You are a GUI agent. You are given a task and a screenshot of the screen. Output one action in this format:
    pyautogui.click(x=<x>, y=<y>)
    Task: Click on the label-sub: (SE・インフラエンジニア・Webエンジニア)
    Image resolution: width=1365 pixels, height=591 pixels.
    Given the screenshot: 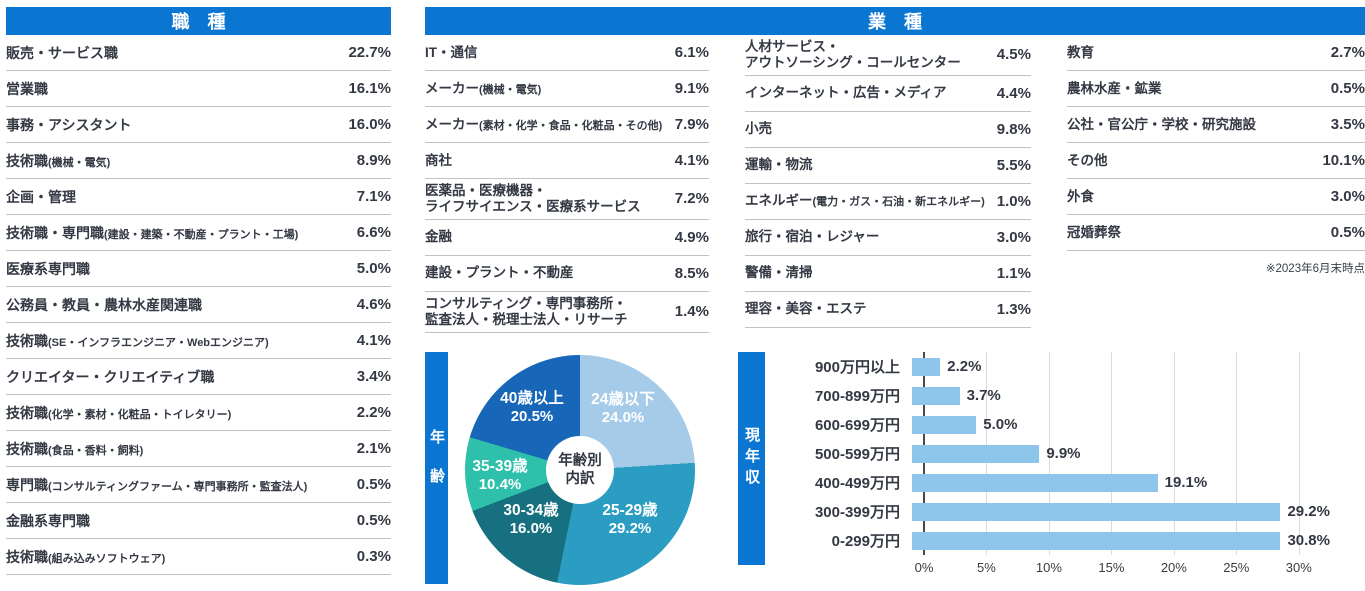 What is the action you would take?
    pyautogui.click(x=158, y=342)
    